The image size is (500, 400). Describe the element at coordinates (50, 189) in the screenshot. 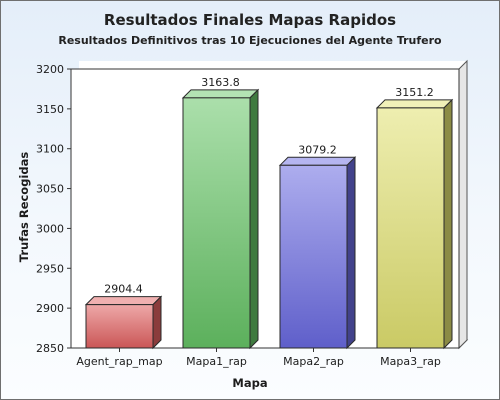

I see `y-tick-label: 3050` at that location.